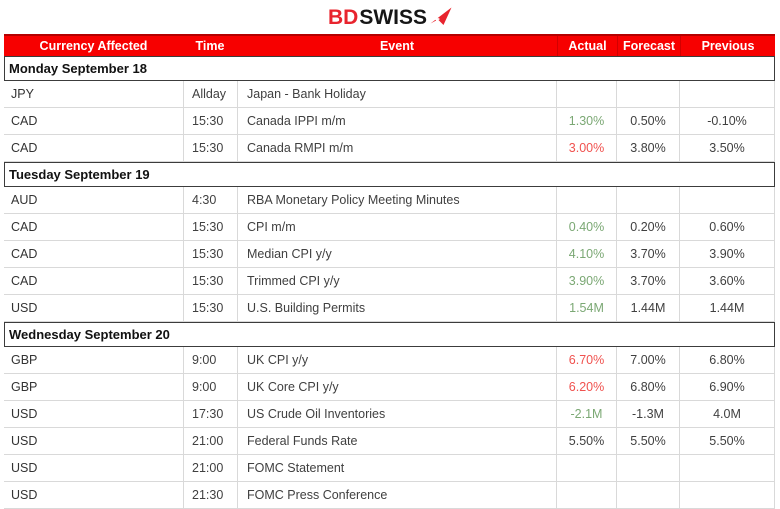 The width and height of the screenshot is (780, 509). What do you see at coordinates (389, 121) in the screenshot?
I see `table-row: CAD 15:30 Canada IPPI m/m 1.30% 0.50% -0.10%` at bounding box center [389, 121].